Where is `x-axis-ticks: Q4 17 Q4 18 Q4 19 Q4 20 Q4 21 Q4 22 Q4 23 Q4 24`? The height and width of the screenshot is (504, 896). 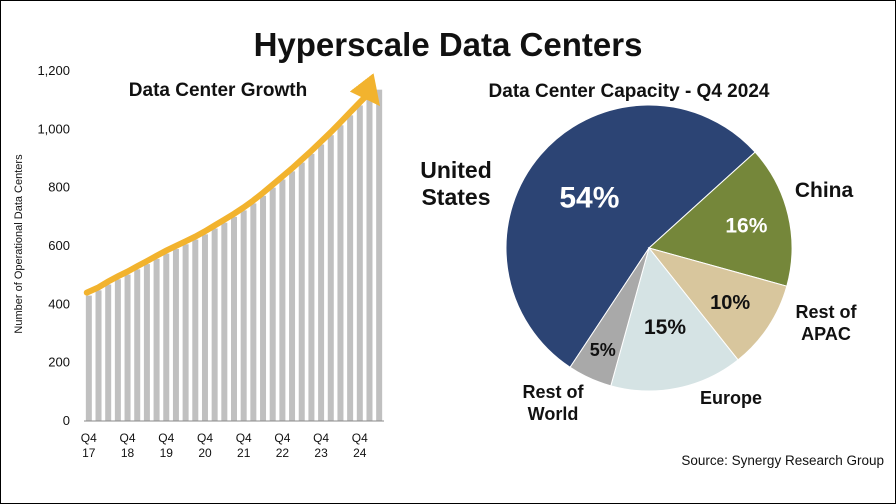 x-axis-ticks: Q4 17 Q4 18 Q4 19 Q4 20 Q4 21 Q4 22 Q4 23 Q4 24 is located at coordinates (224, 445).